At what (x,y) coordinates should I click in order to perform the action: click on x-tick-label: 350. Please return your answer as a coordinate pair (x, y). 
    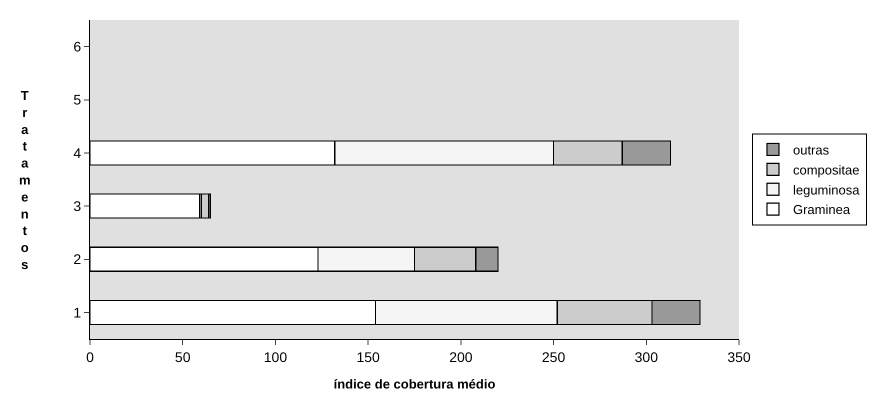
    Looking at the image, I should click on (739, 356).